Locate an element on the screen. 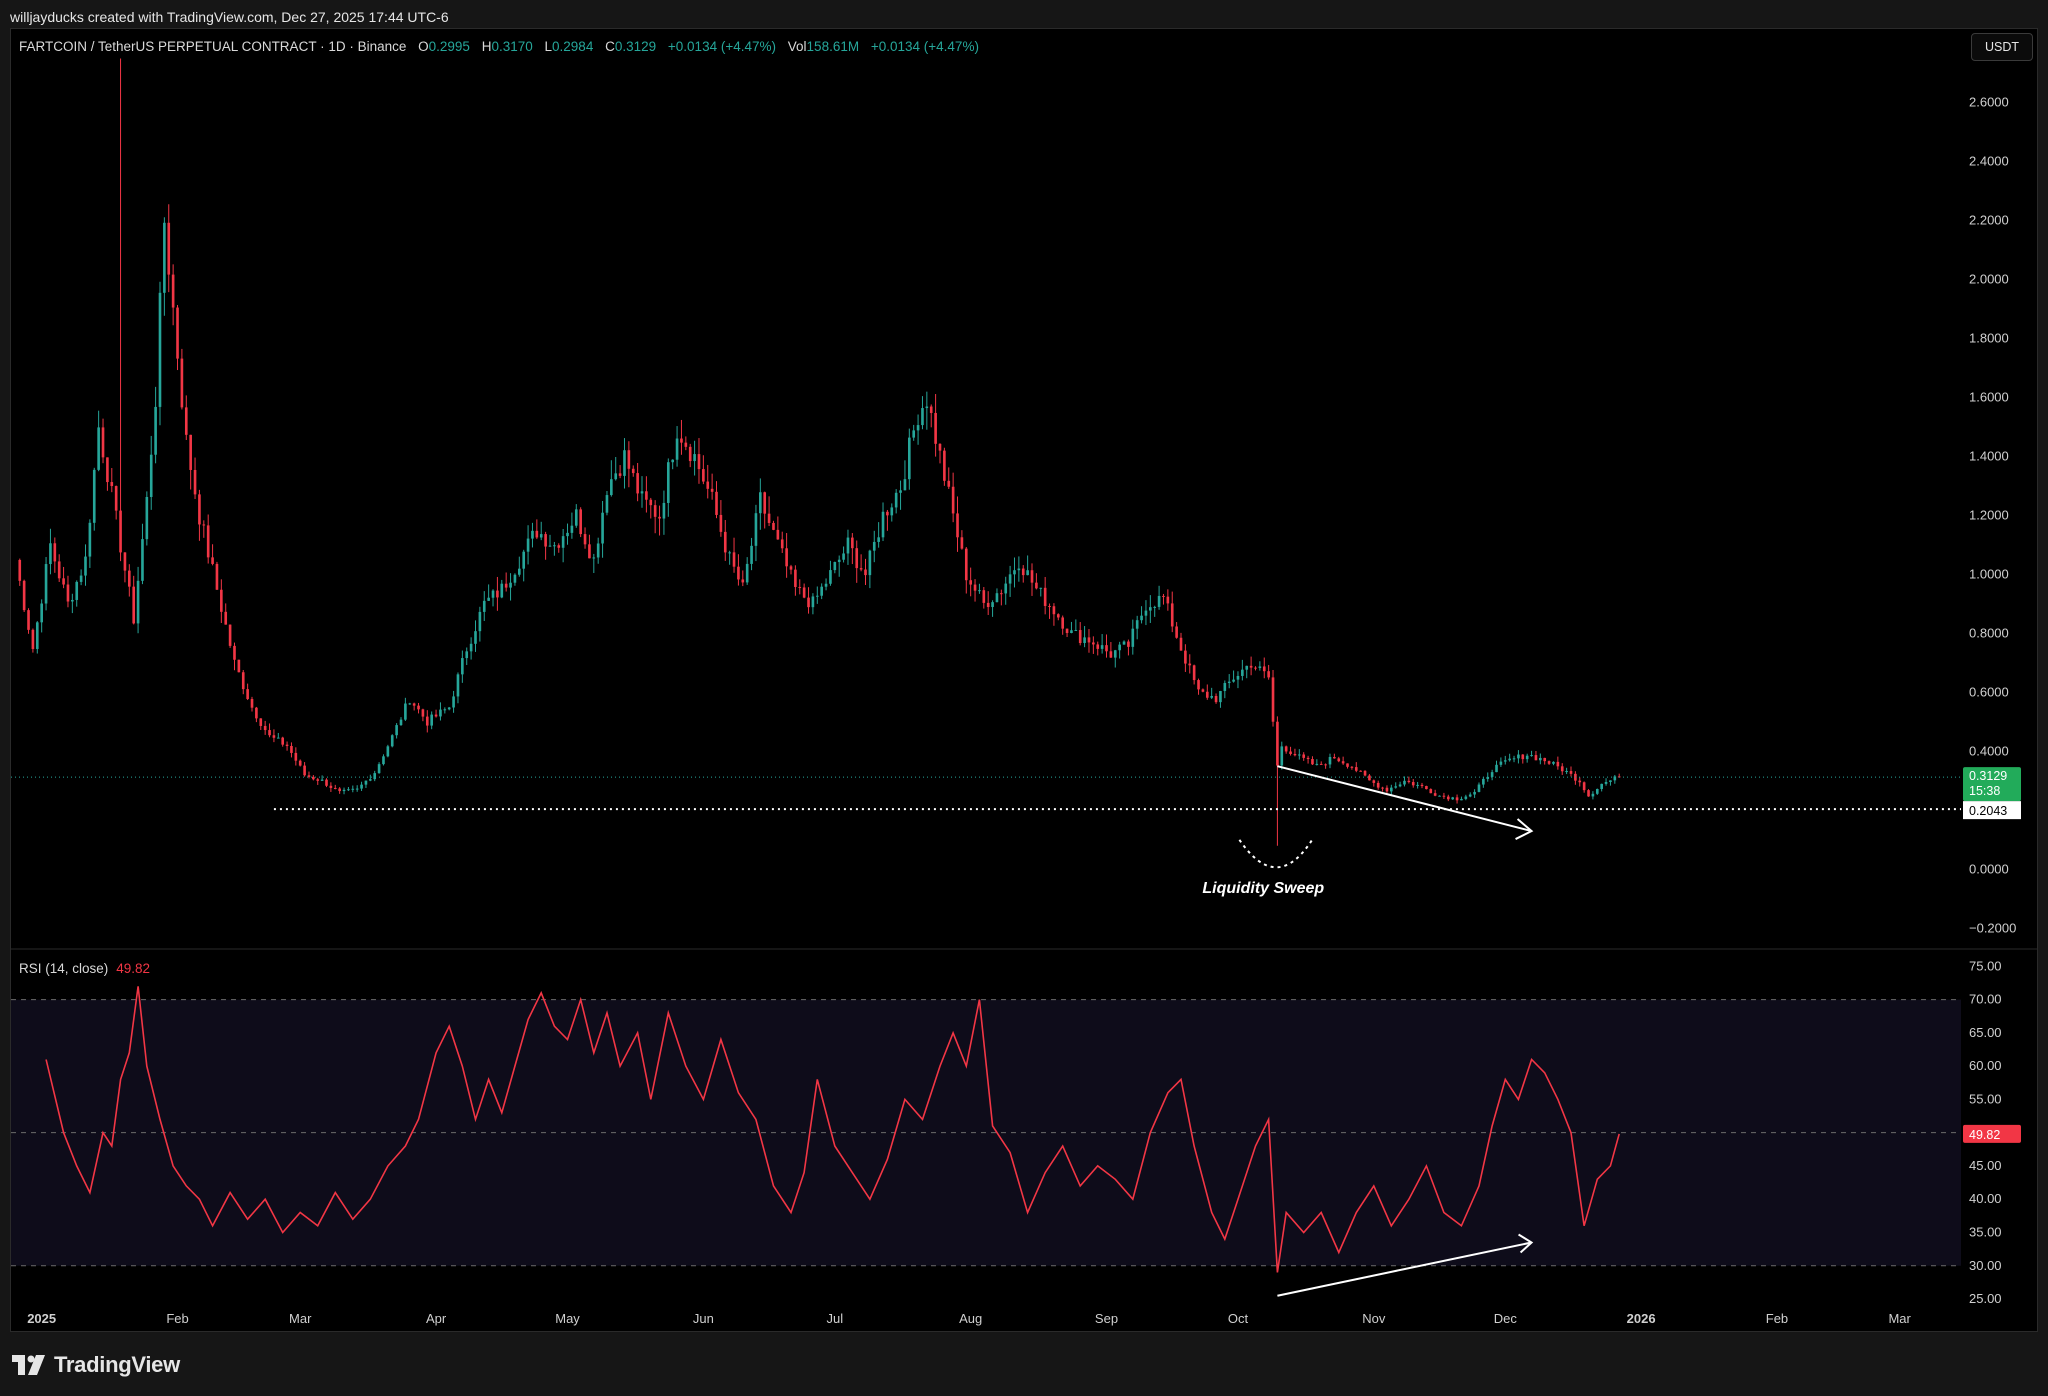 This screenshot has height=1396, width=2048. close-label: C is located at coordinates (610, 46).